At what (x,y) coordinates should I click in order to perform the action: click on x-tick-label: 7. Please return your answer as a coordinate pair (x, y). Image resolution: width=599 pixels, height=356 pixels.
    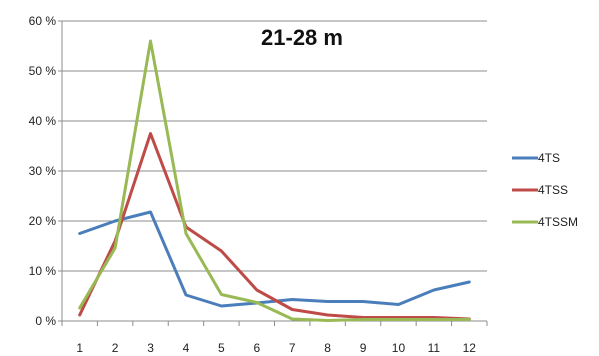
    Looking at the image, I should click on (292, 348).